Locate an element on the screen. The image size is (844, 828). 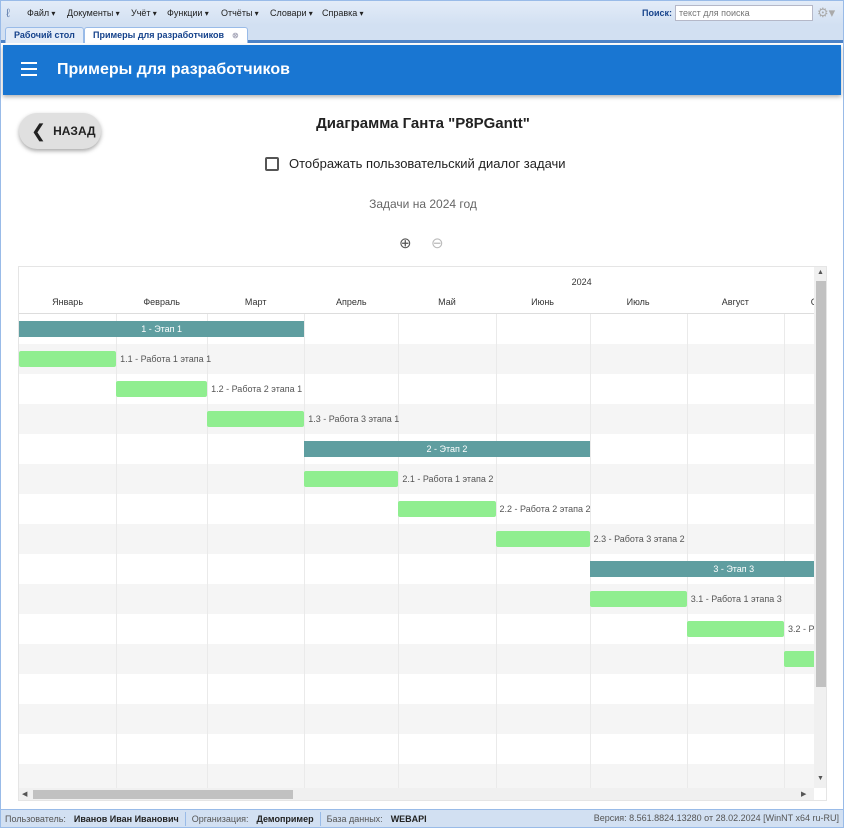
checkbox-icon is located at coordinates (272, 163).